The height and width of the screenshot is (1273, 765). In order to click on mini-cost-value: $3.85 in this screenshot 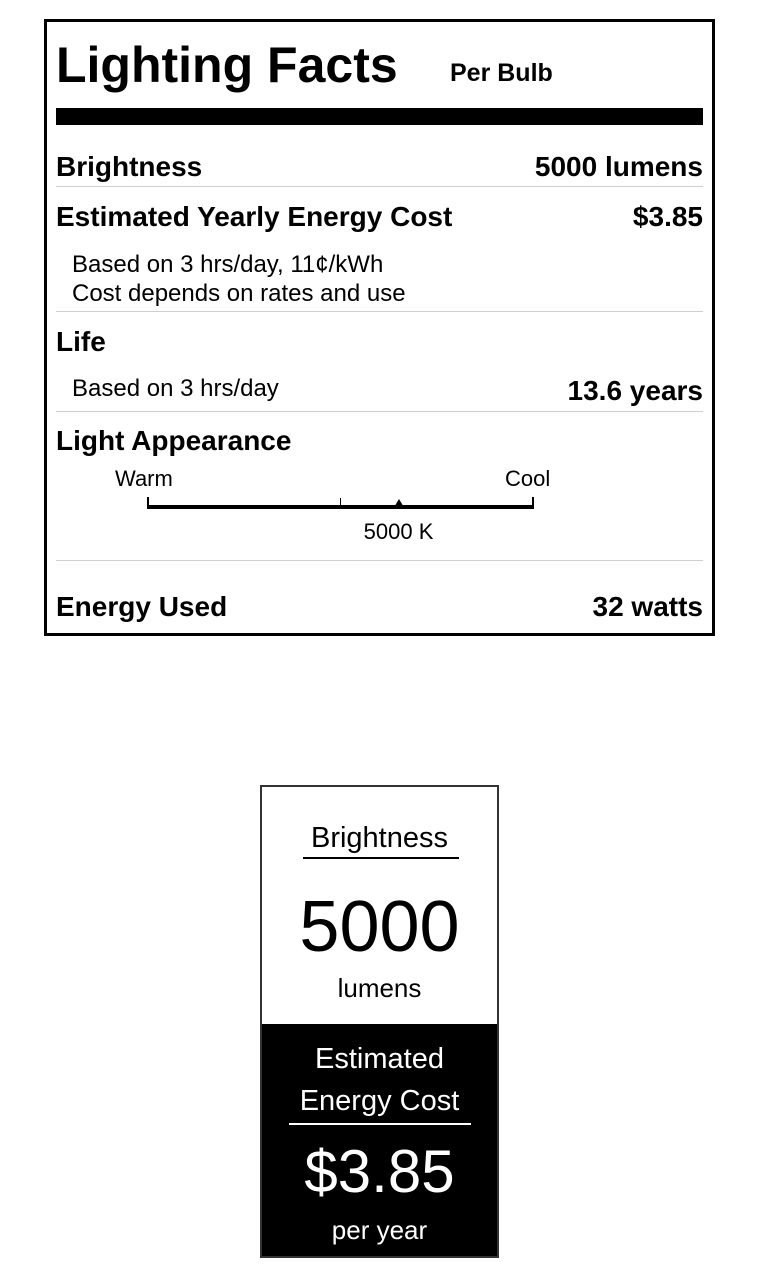, I will do `click(379, 1171)`.